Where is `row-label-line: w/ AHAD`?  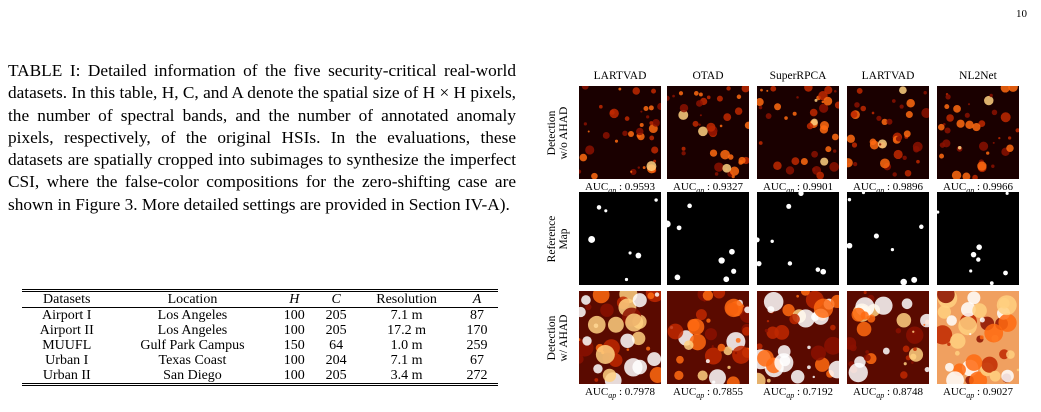
row-label-line: w/ AHAD is located at coordinates (564, 337).